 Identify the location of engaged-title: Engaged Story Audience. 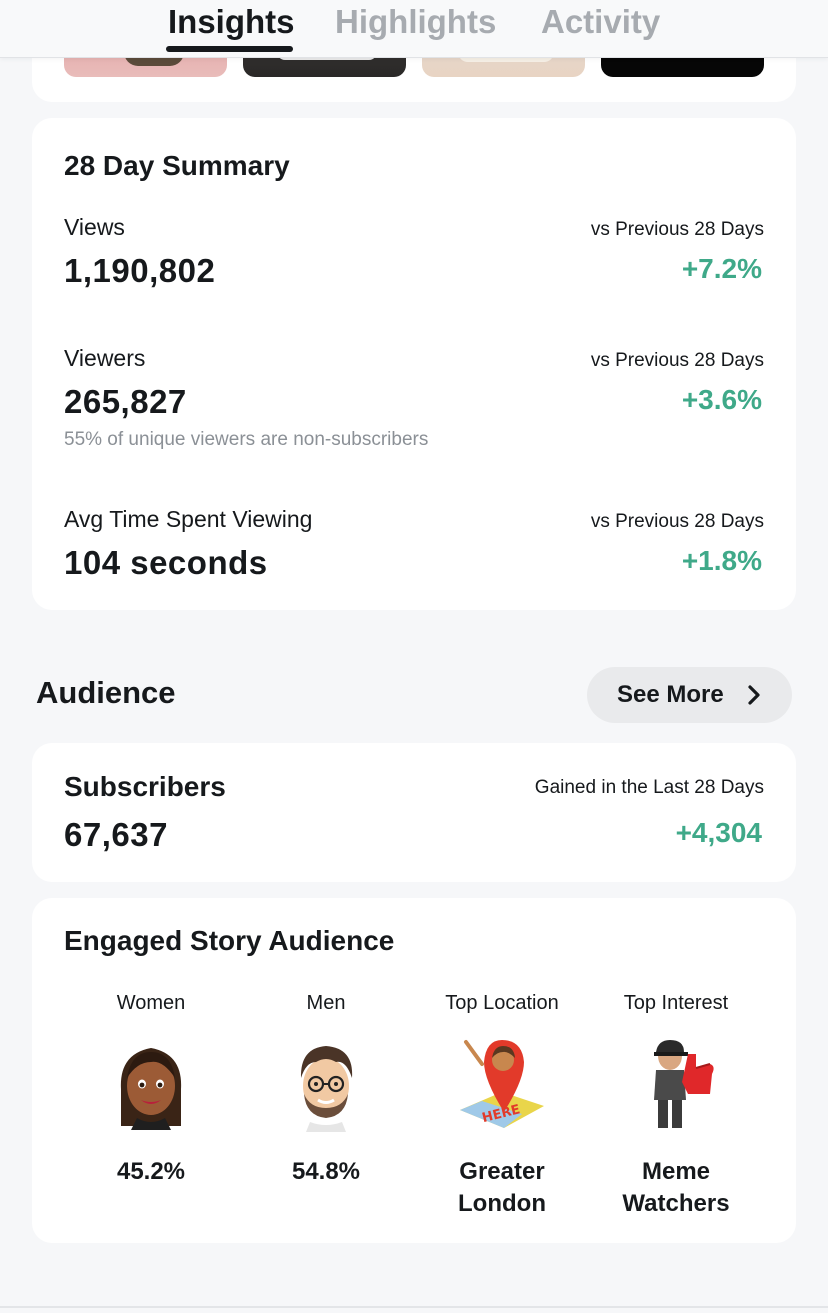
(229, 940).